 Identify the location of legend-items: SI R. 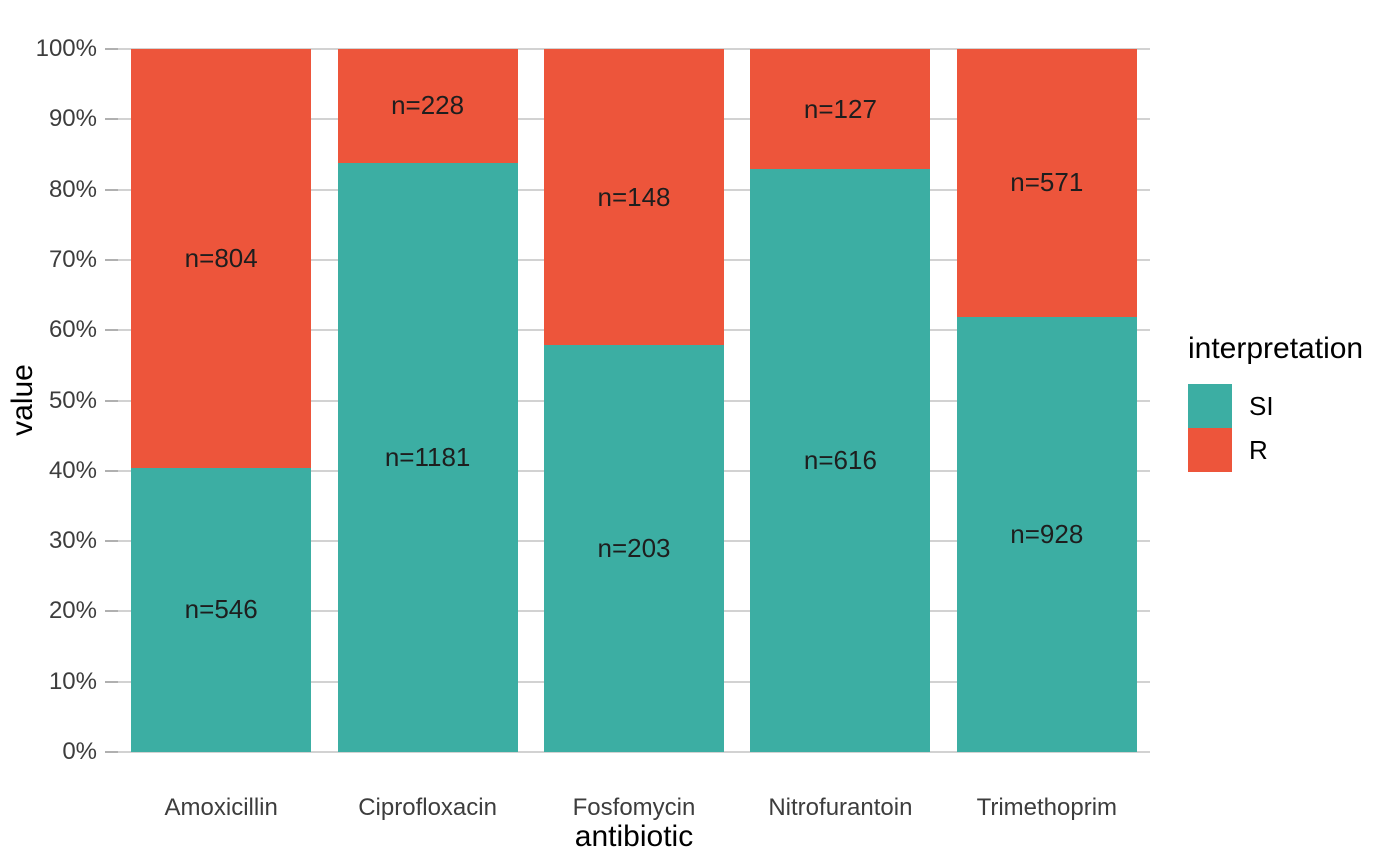
(1275, 428).